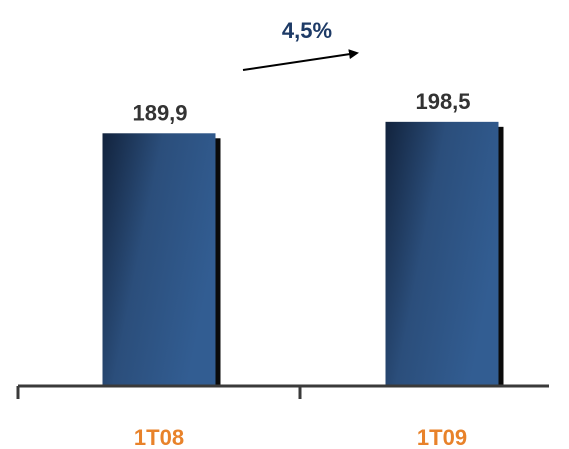  I want to click on value-label-1t09: 198,5, so click(442, 101).